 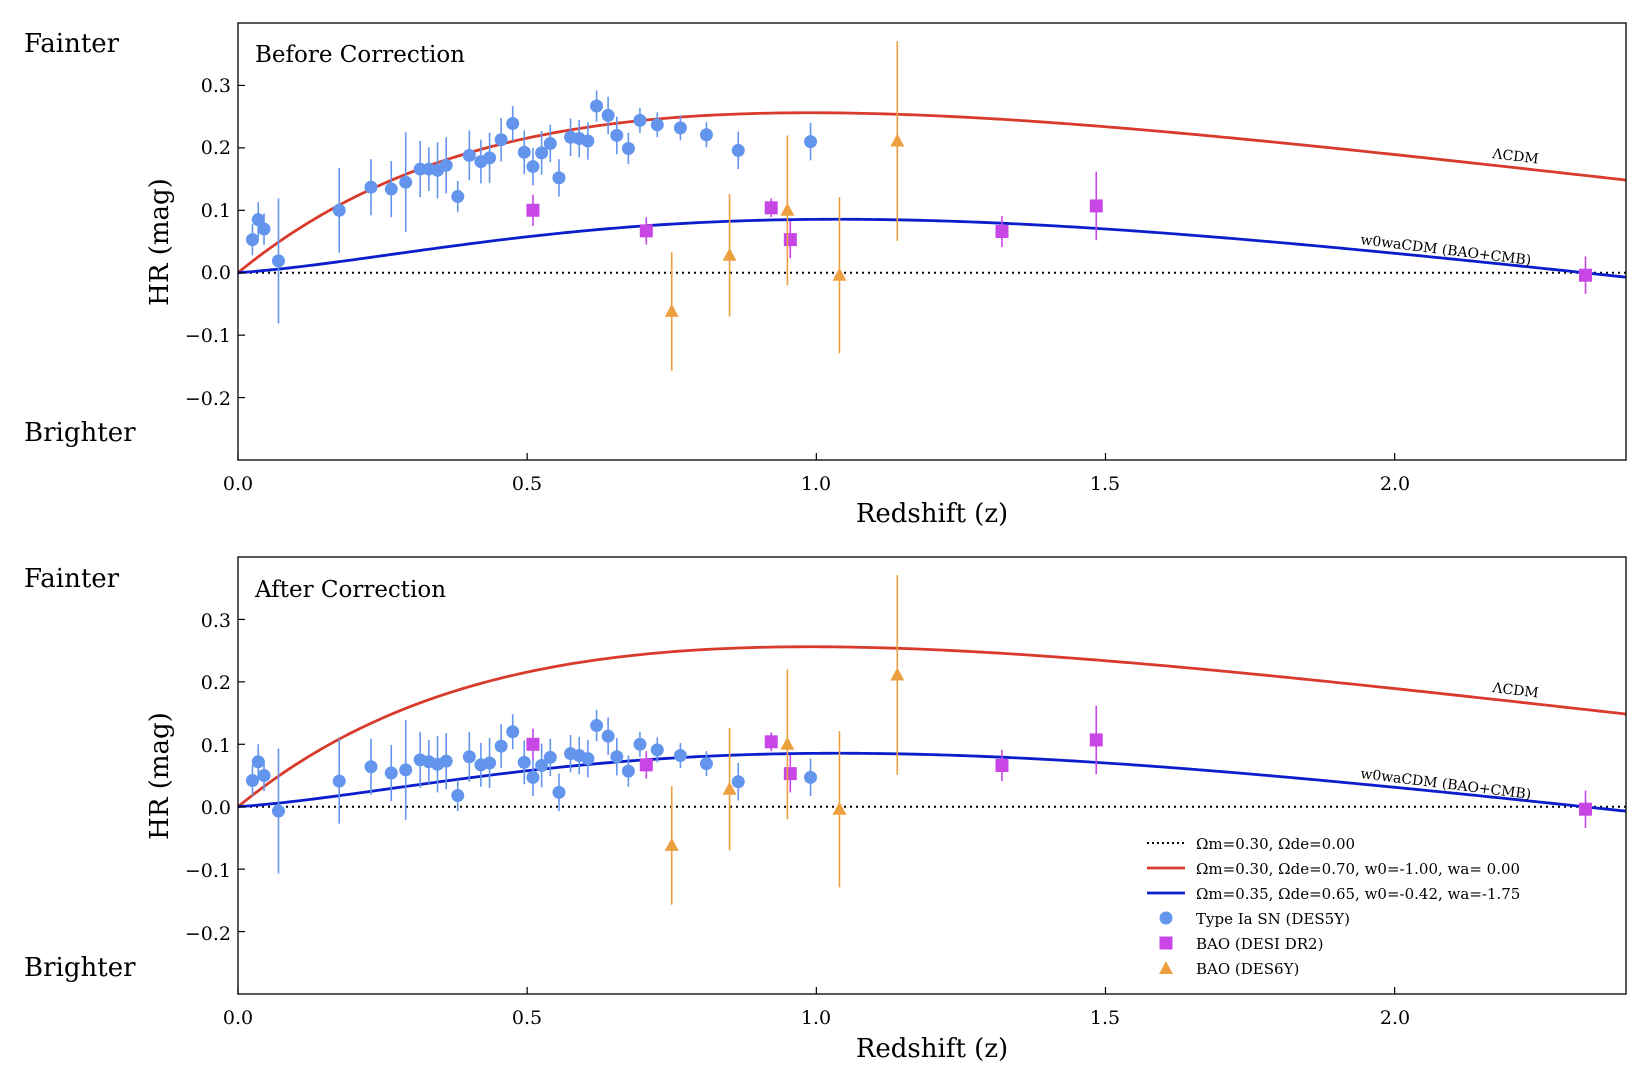 What do you see at coordinates (238, 1018) in the screenshot?
I see `x-tick-label: 0.0` at bounding box center [238, 1018].